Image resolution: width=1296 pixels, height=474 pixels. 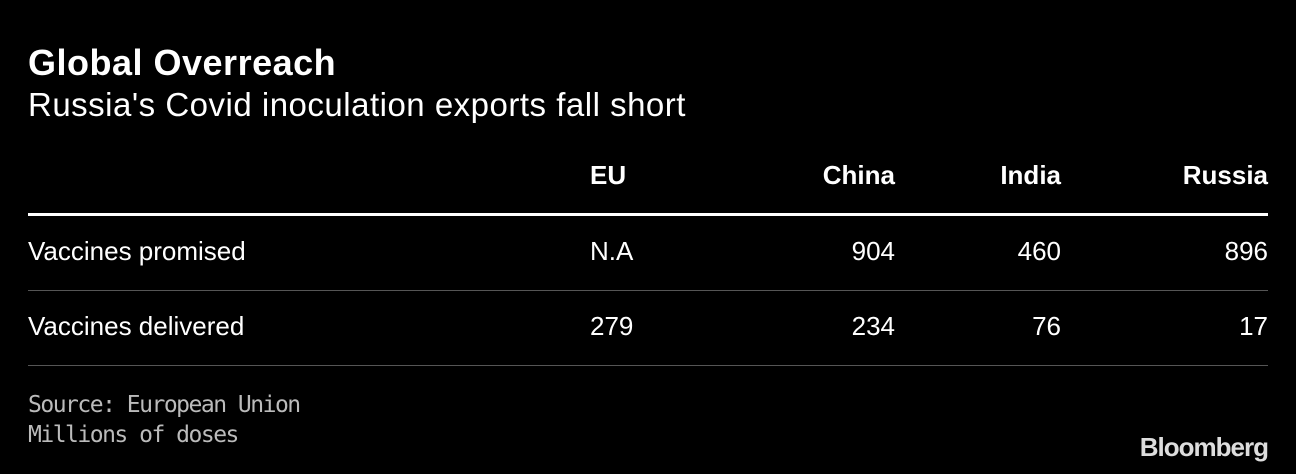 What do you see at coordinates (1225, 175) in the screenshot?
I see `column-header: Russia` at bounding box center [1225, 175].